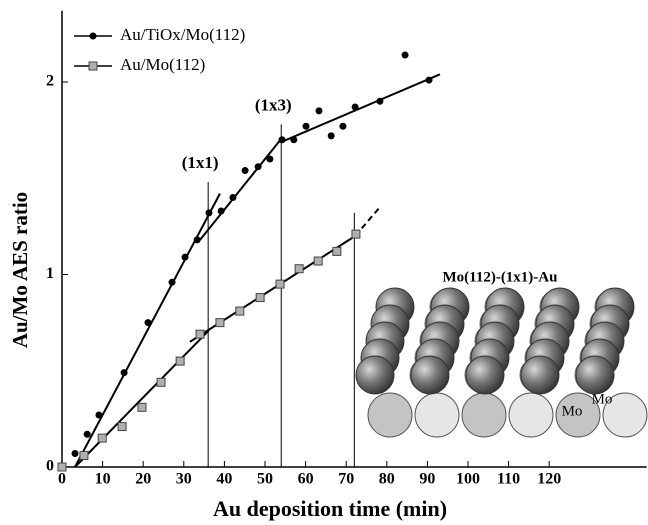 The image size is (648, 525). What do you see at coordinates (50, 81) in the screenshot?
I see `y-tick-label: 2` at bounding box center [50, 81].